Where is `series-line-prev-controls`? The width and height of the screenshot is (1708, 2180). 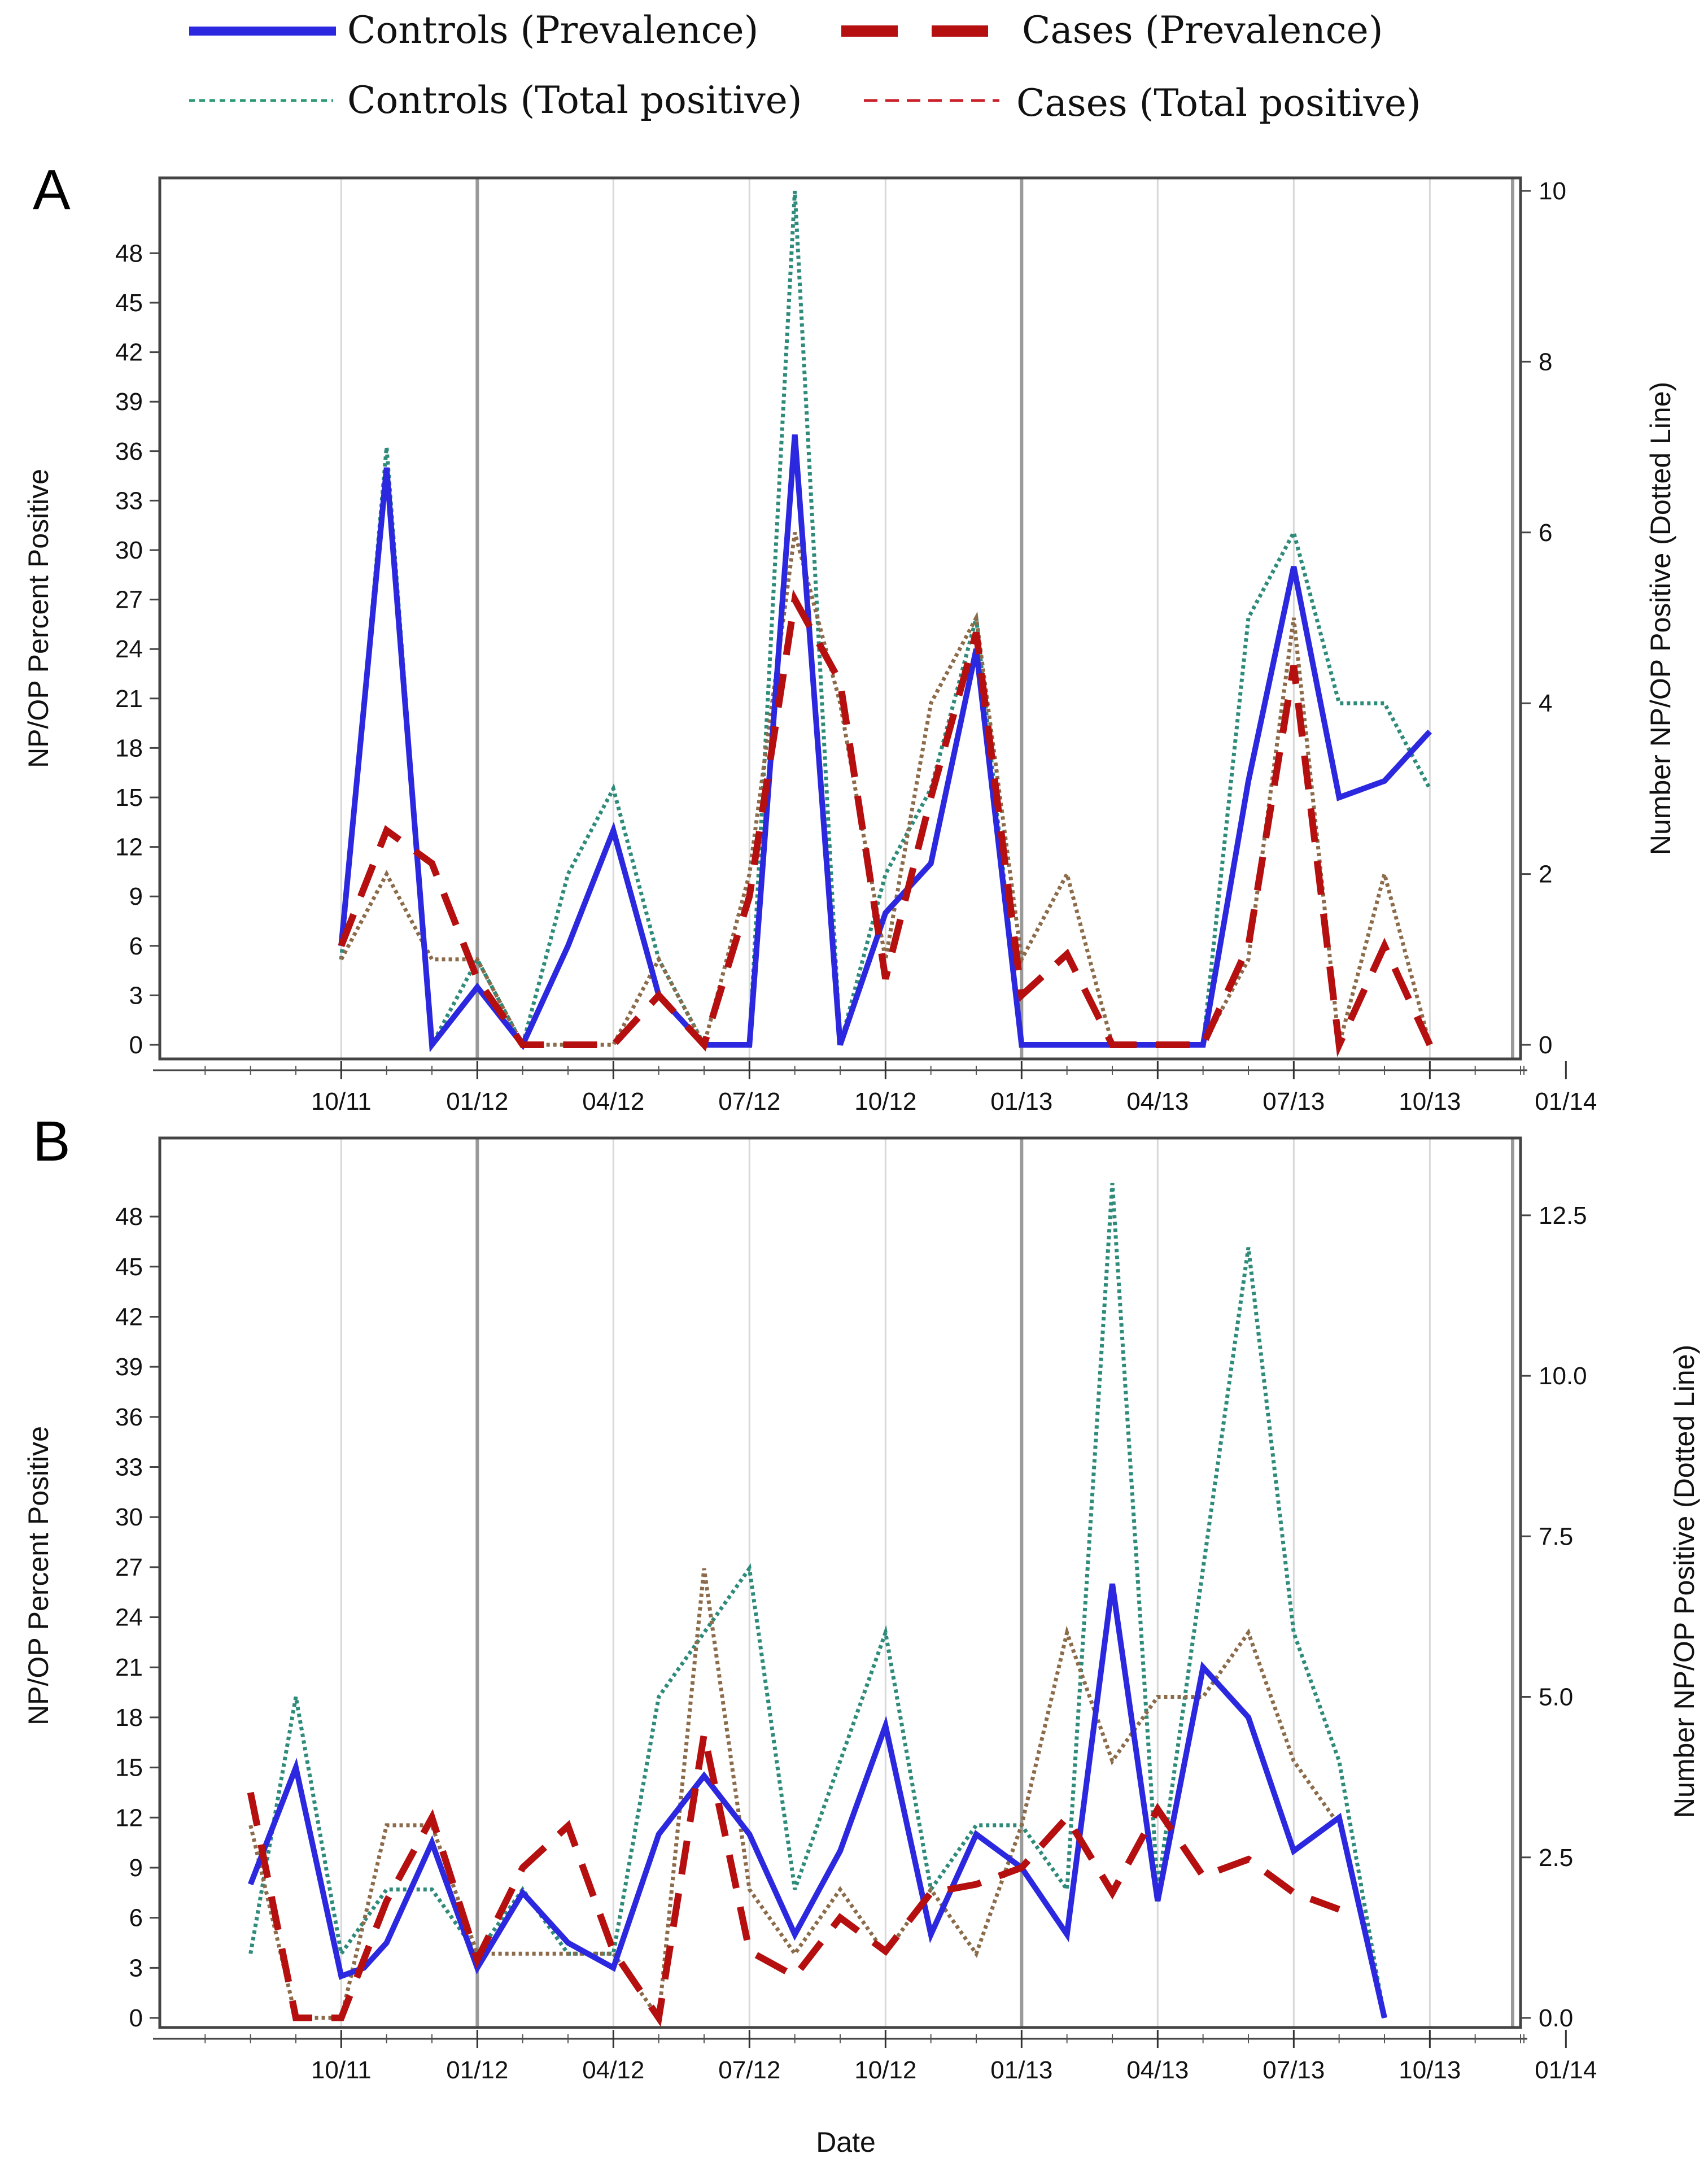 series-line-prev-controls is located at coordinates (818, 1801).